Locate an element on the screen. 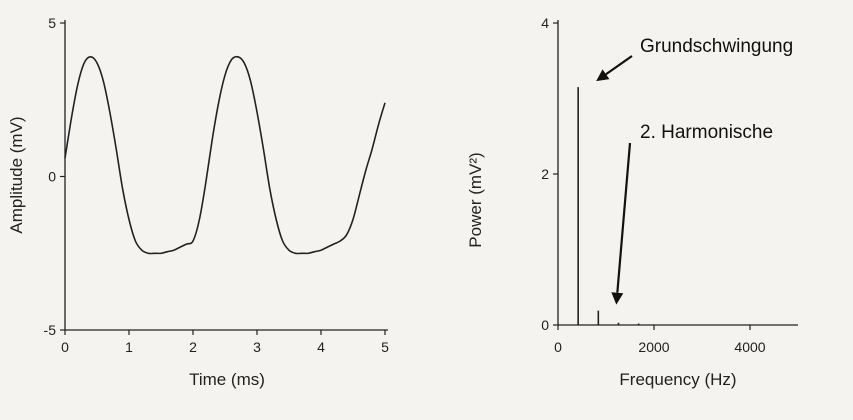 Image resolution: width=853 pixels, height=420 pixels. spectrum-annotations: Grundschwingung 2. Harmonische is located at coordinates (694, 170).